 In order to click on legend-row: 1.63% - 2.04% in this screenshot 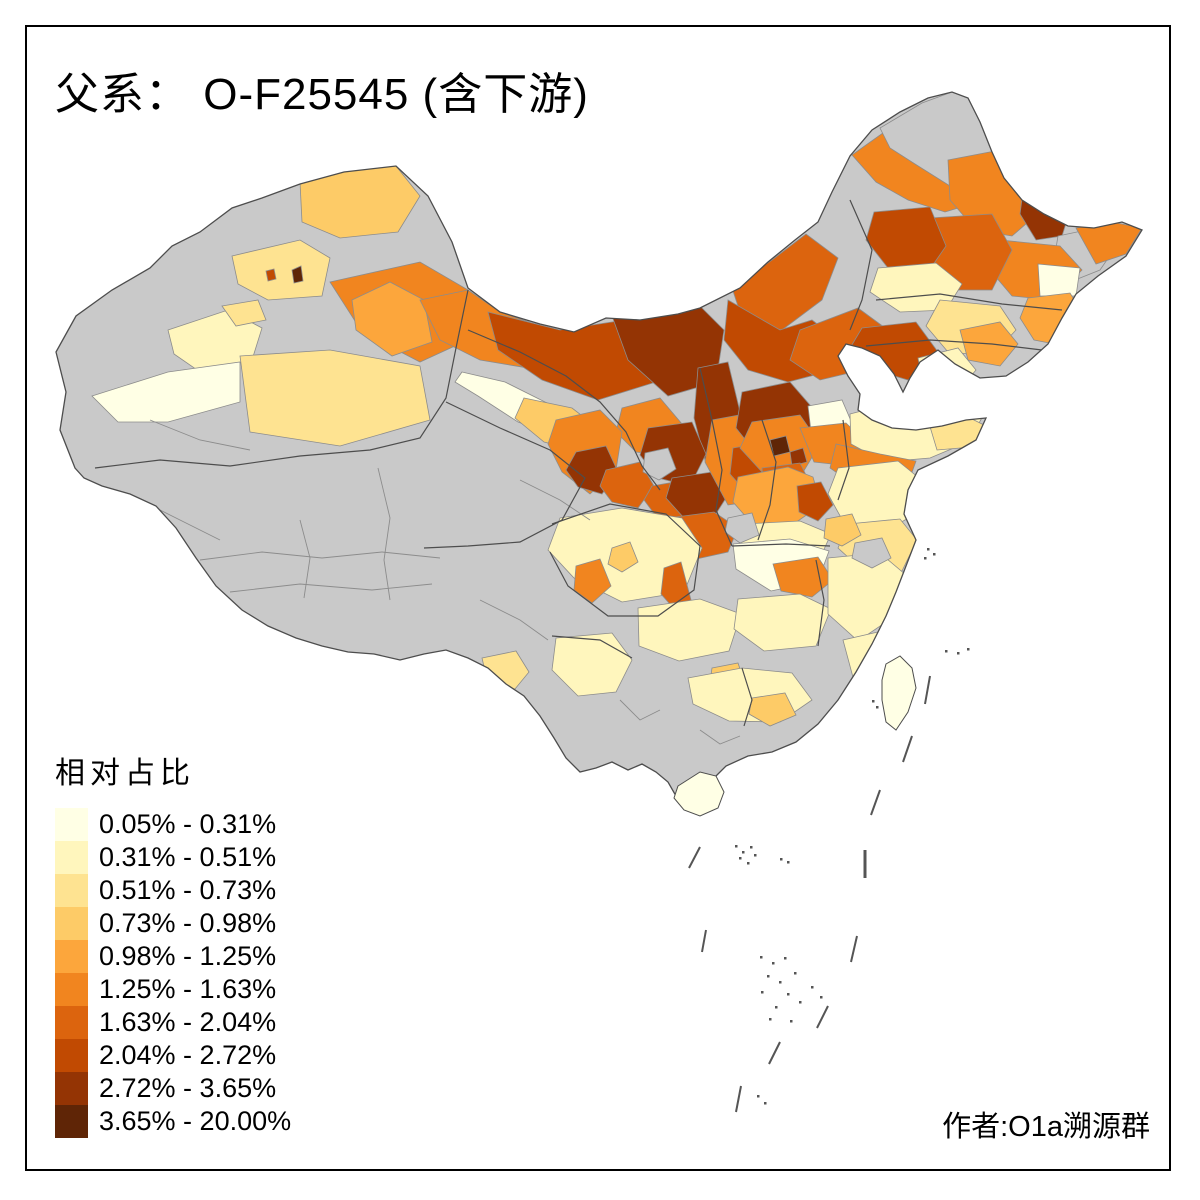, I will do `click(173, 1022)`.